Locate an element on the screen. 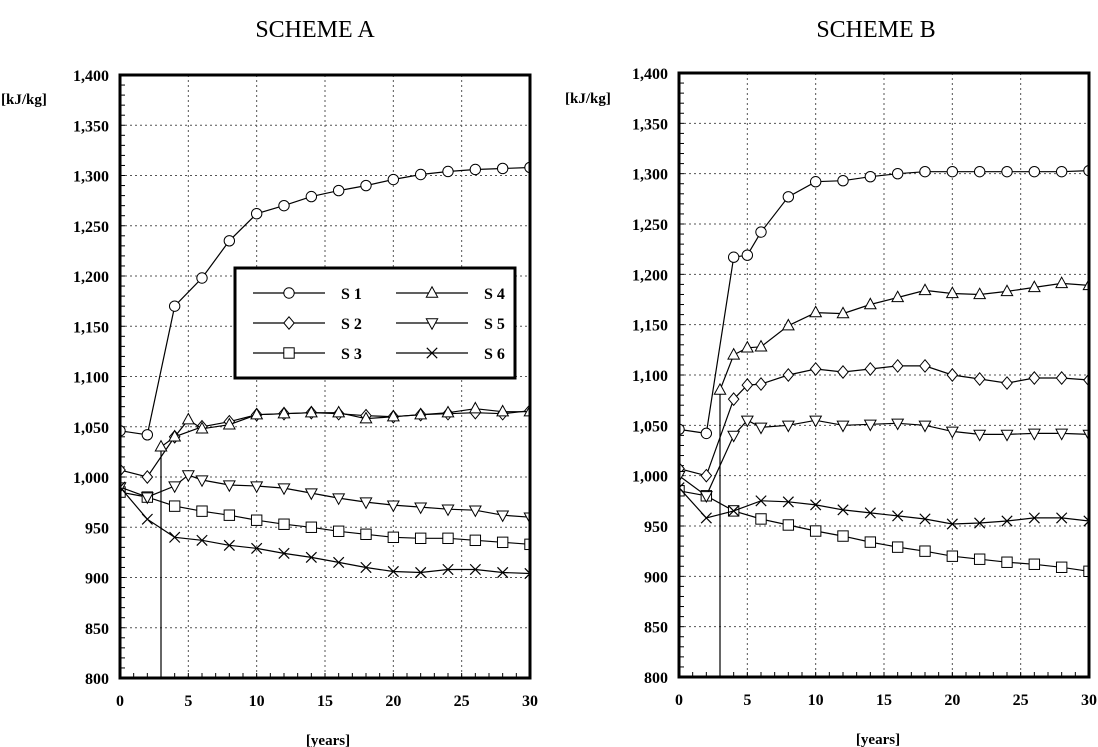 The height and width of the screenshot is (747, 1098). y-tick-label: 800 is located at coordinates (656, 678).